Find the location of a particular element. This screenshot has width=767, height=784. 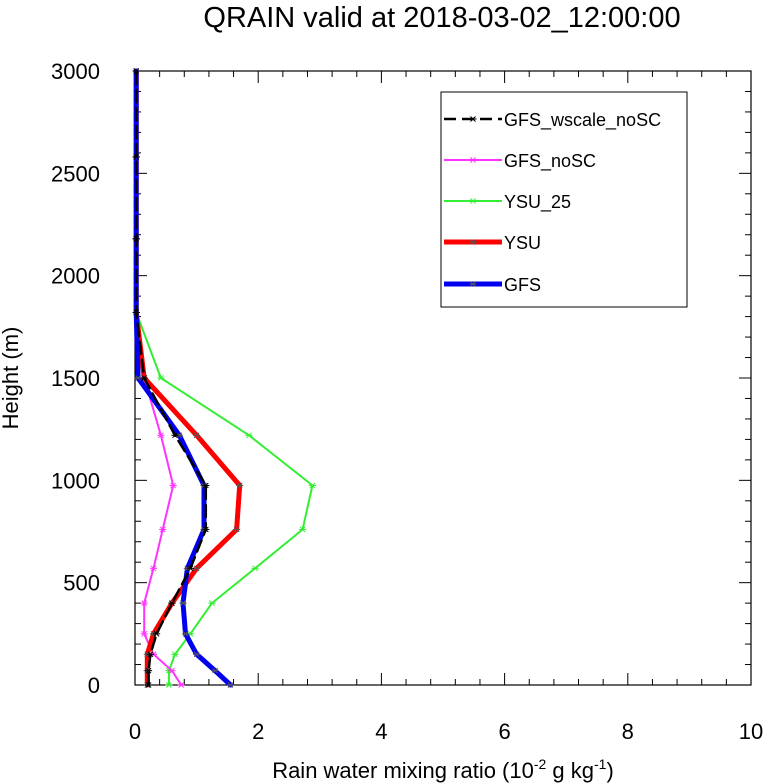

legend-box is located at coordinates (564, 199).